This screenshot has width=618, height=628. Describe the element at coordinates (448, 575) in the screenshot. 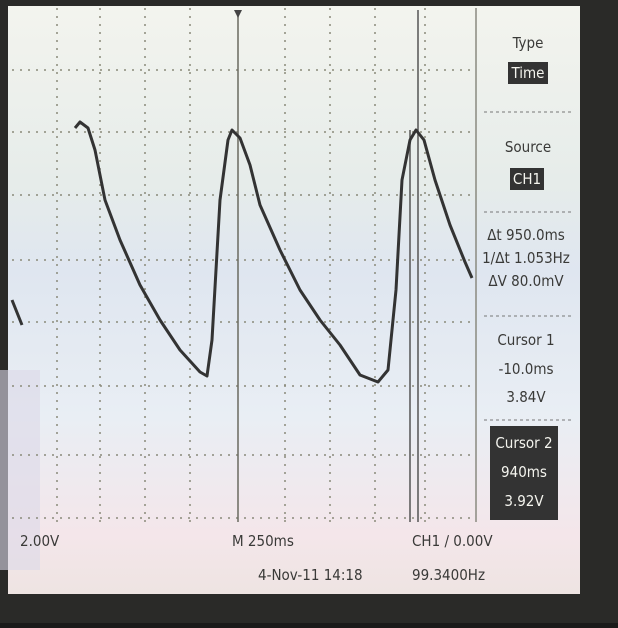

I see `frequency: 99.3400Hz` at that location.